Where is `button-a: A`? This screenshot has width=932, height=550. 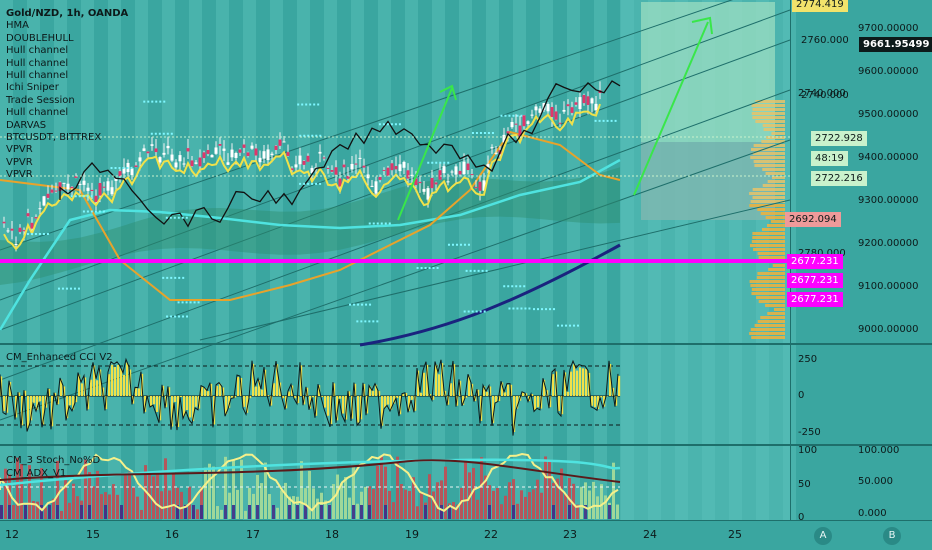 button-a: A is located at coordinates (823, 536).